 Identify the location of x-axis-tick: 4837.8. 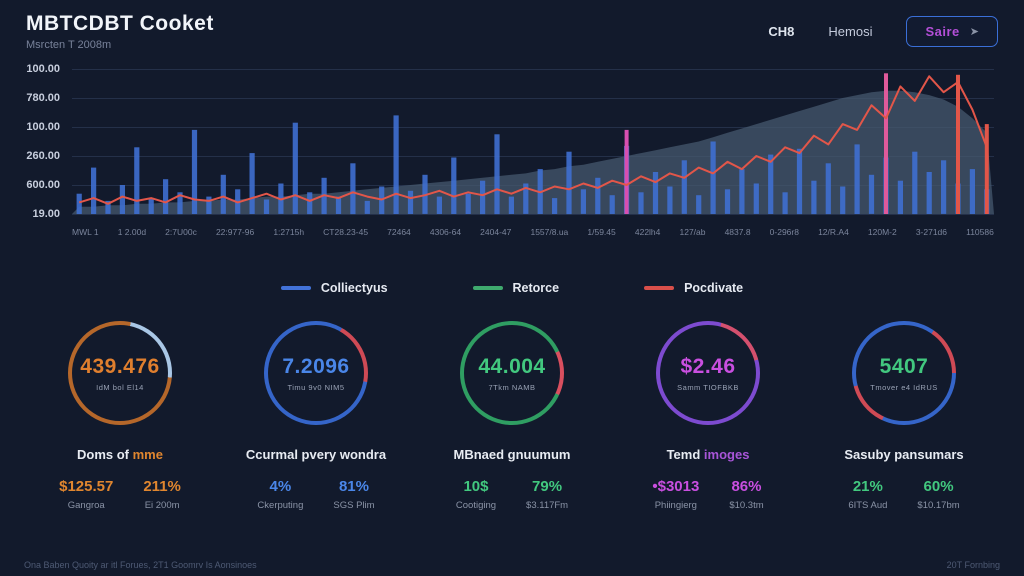
(737, 232).